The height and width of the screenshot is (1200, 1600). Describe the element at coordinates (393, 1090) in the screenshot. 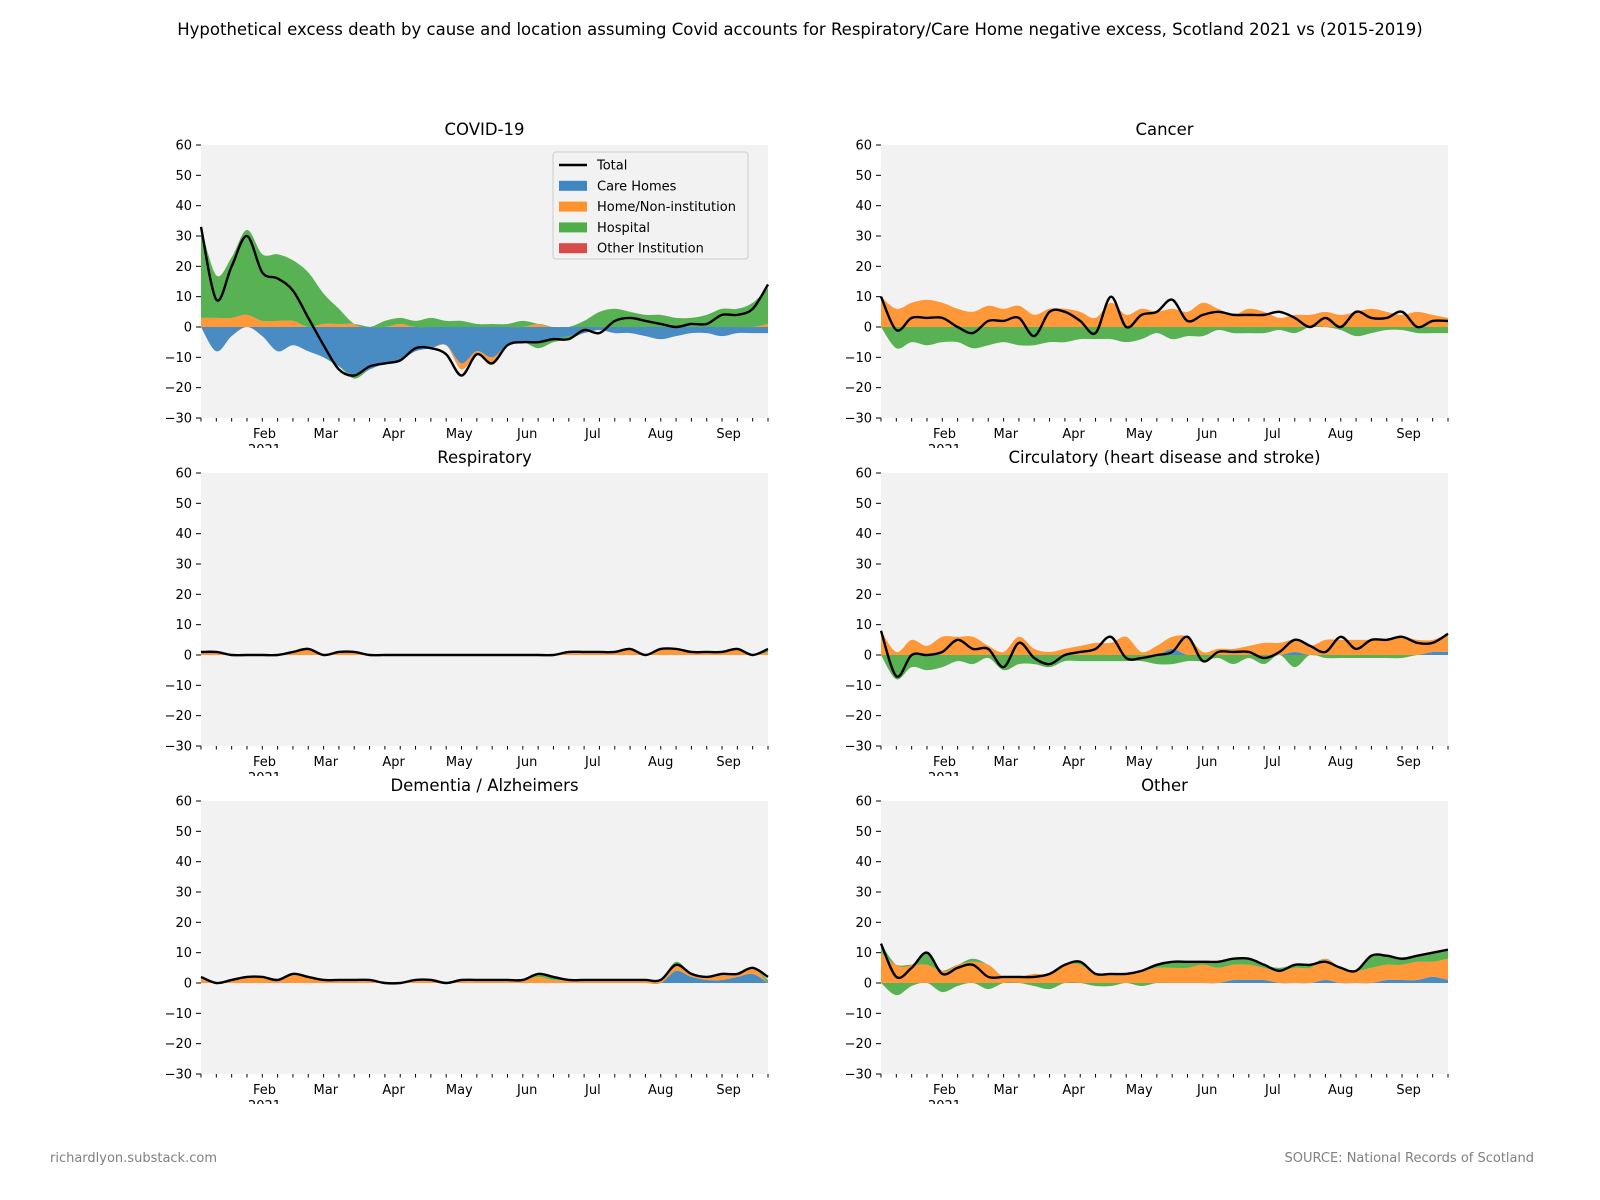

I see `xtick-label-dementia-apr: Apr` at that location.